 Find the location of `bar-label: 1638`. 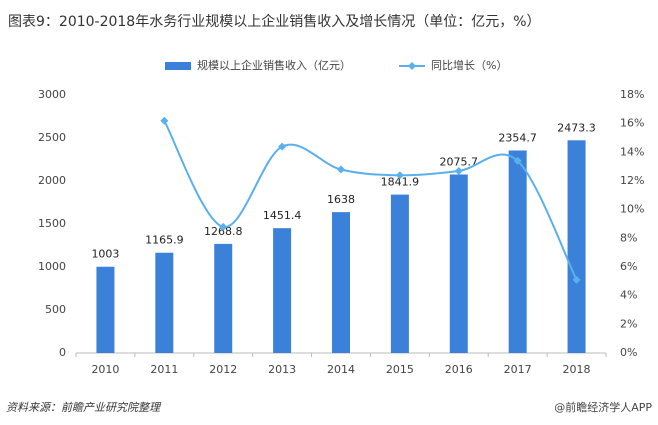

bar-label: 1638 is located at coordinates (341, 199).